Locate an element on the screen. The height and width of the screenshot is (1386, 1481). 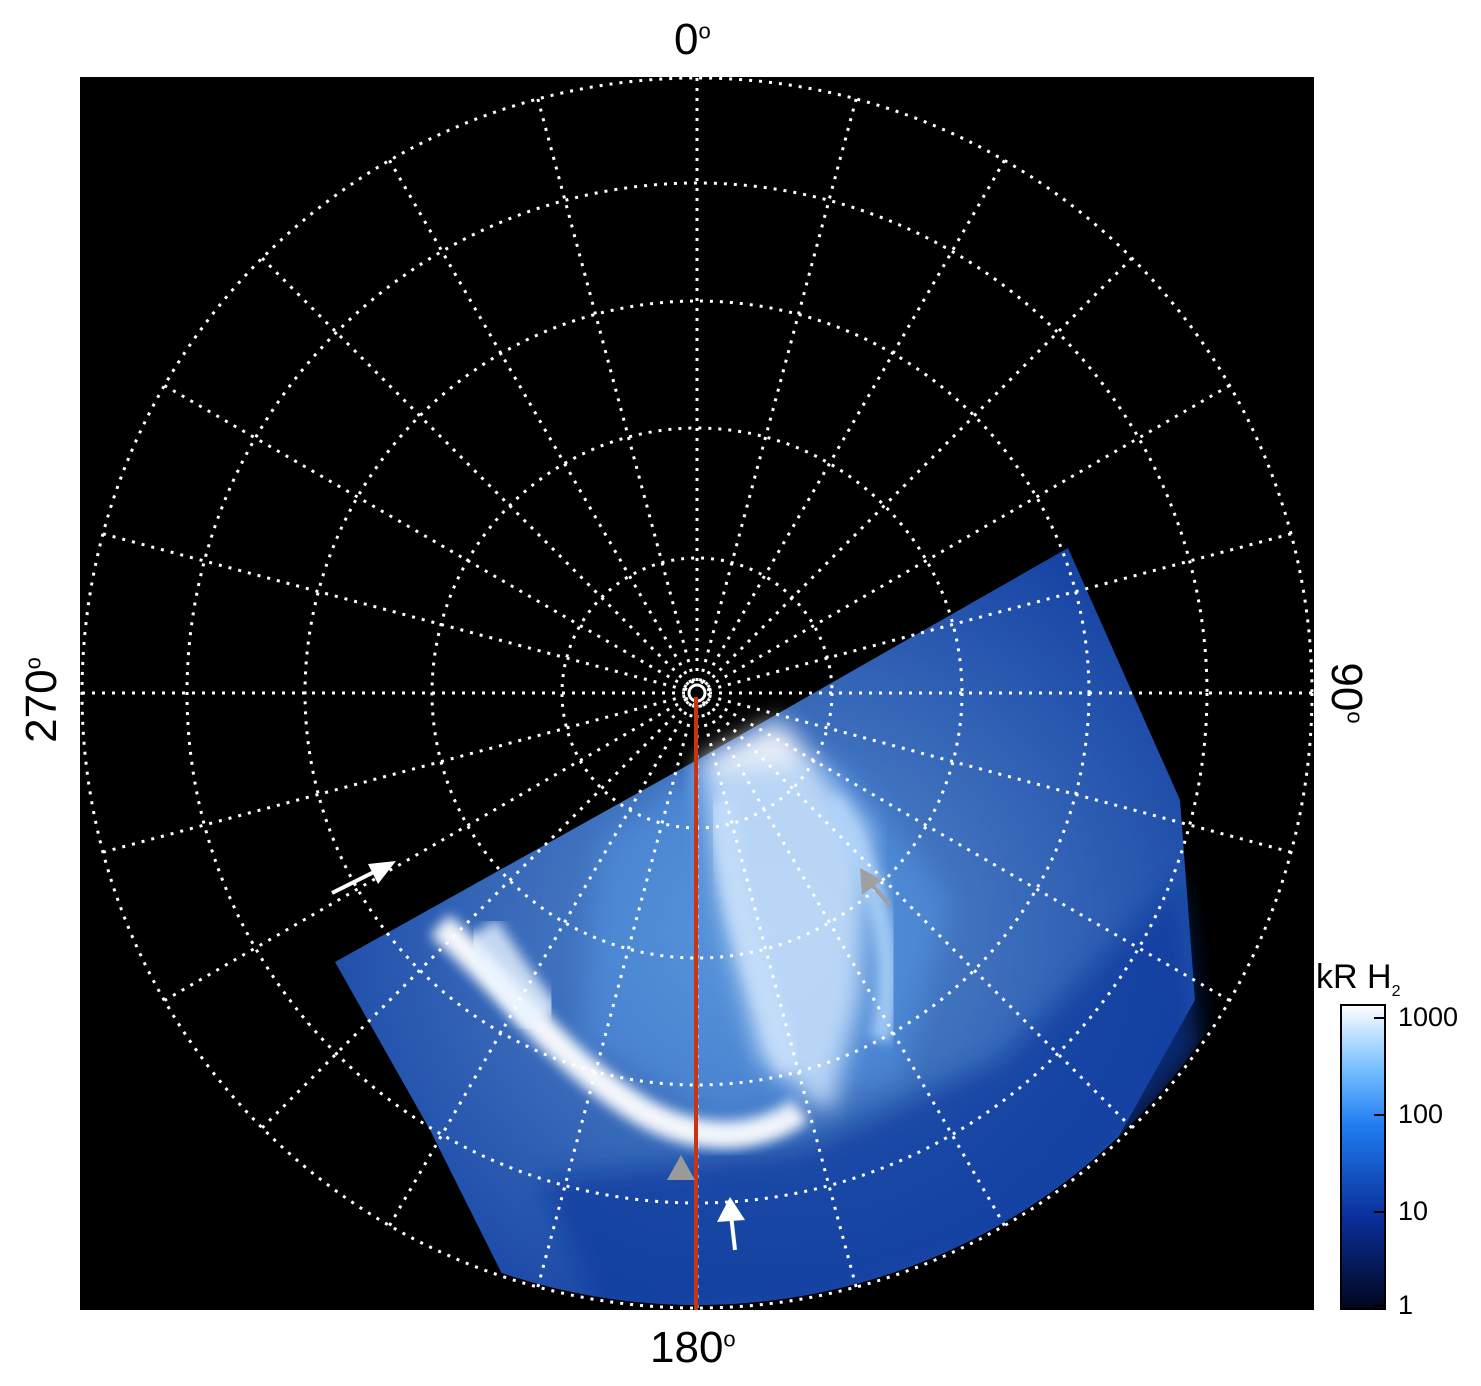
colorbar-tick-label: 100 is located at coordinates (1421, 1114).